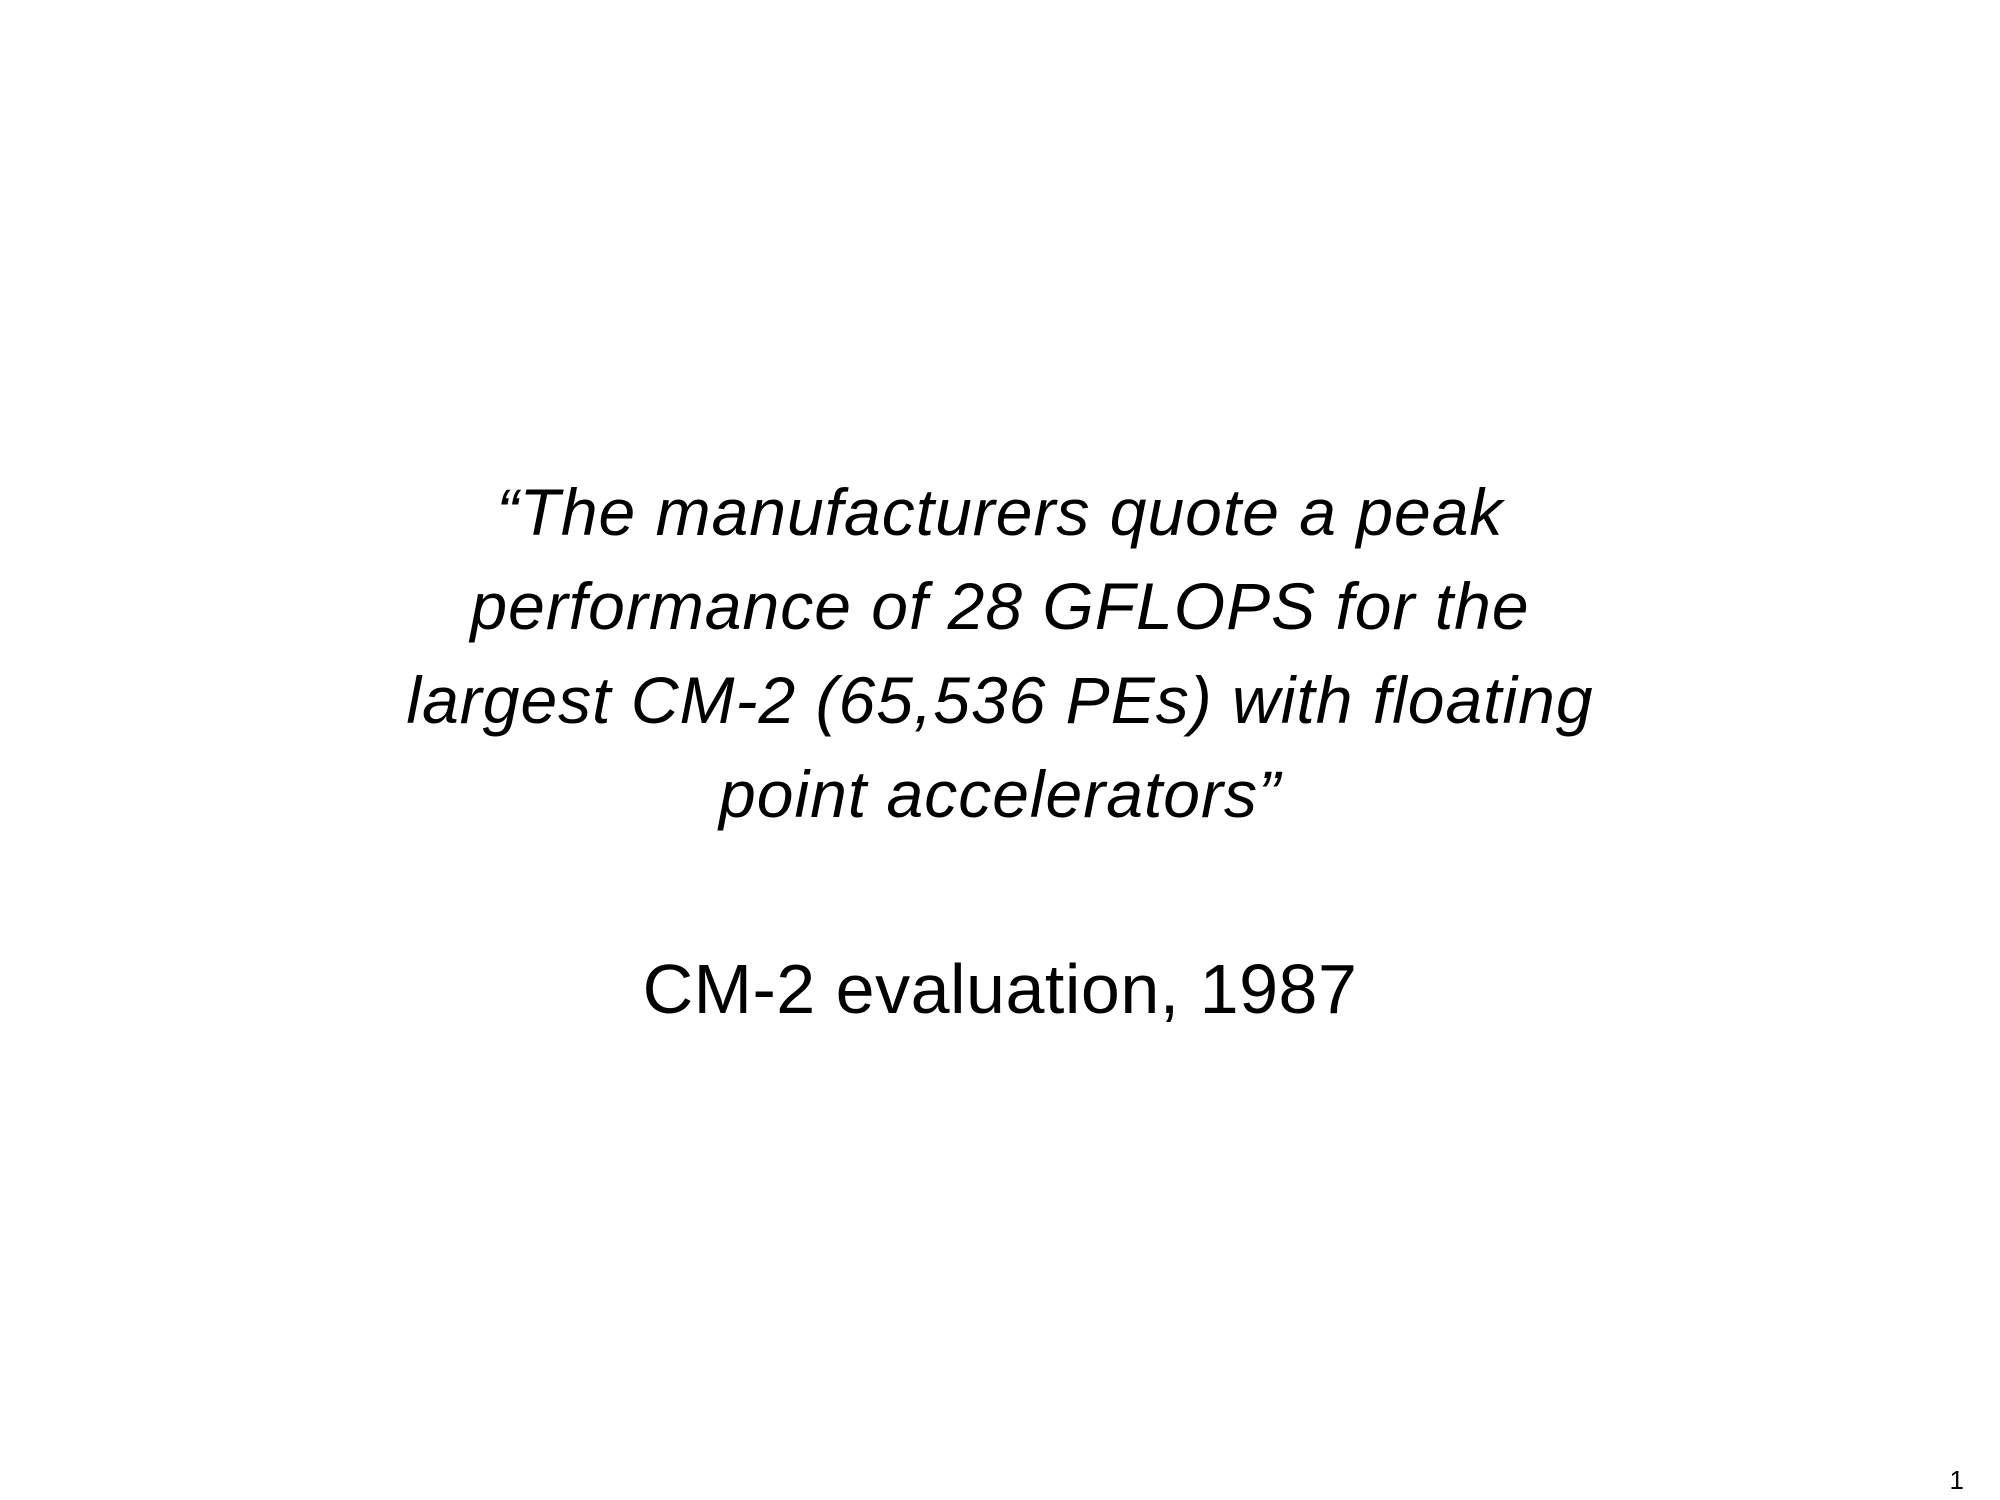 The image size is (2000, 1500). I want to click on quote-line: performance of 28 GFLOPS for the, so click(1000, 606).